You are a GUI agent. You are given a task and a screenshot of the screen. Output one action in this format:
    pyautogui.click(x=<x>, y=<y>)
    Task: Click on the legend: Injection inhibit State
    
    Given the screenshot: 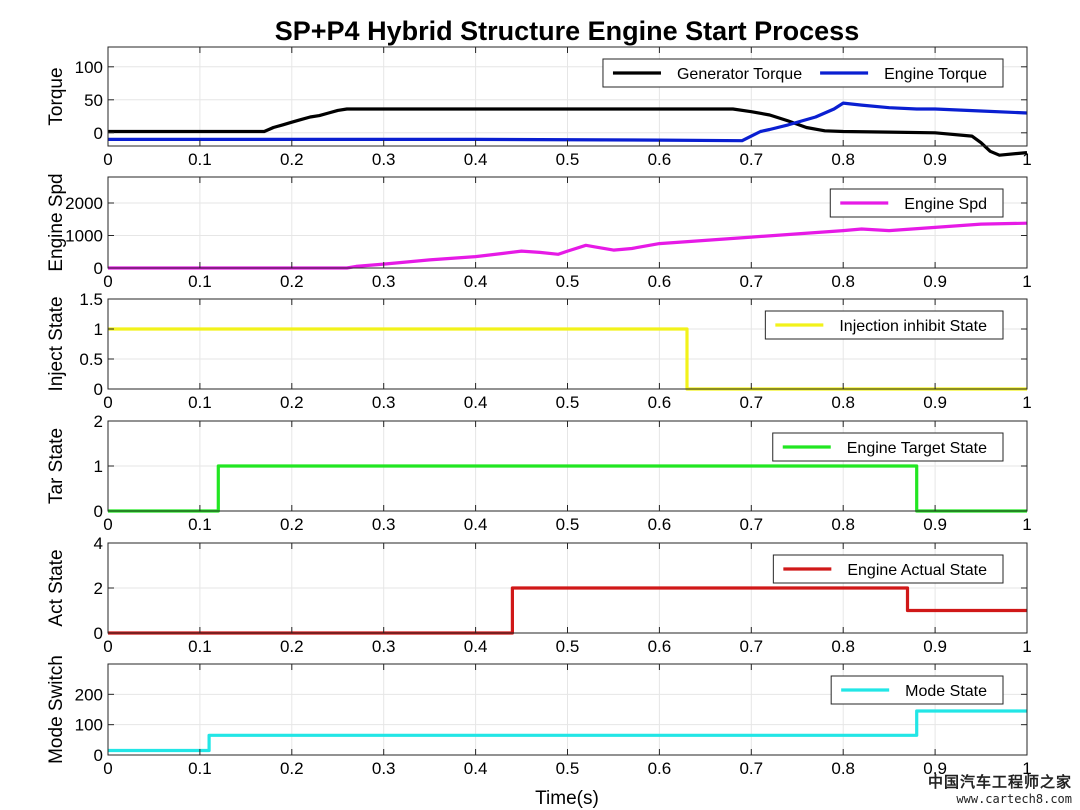 What is the action you would take?
    pyautogui.click(x=884, y=325)
    